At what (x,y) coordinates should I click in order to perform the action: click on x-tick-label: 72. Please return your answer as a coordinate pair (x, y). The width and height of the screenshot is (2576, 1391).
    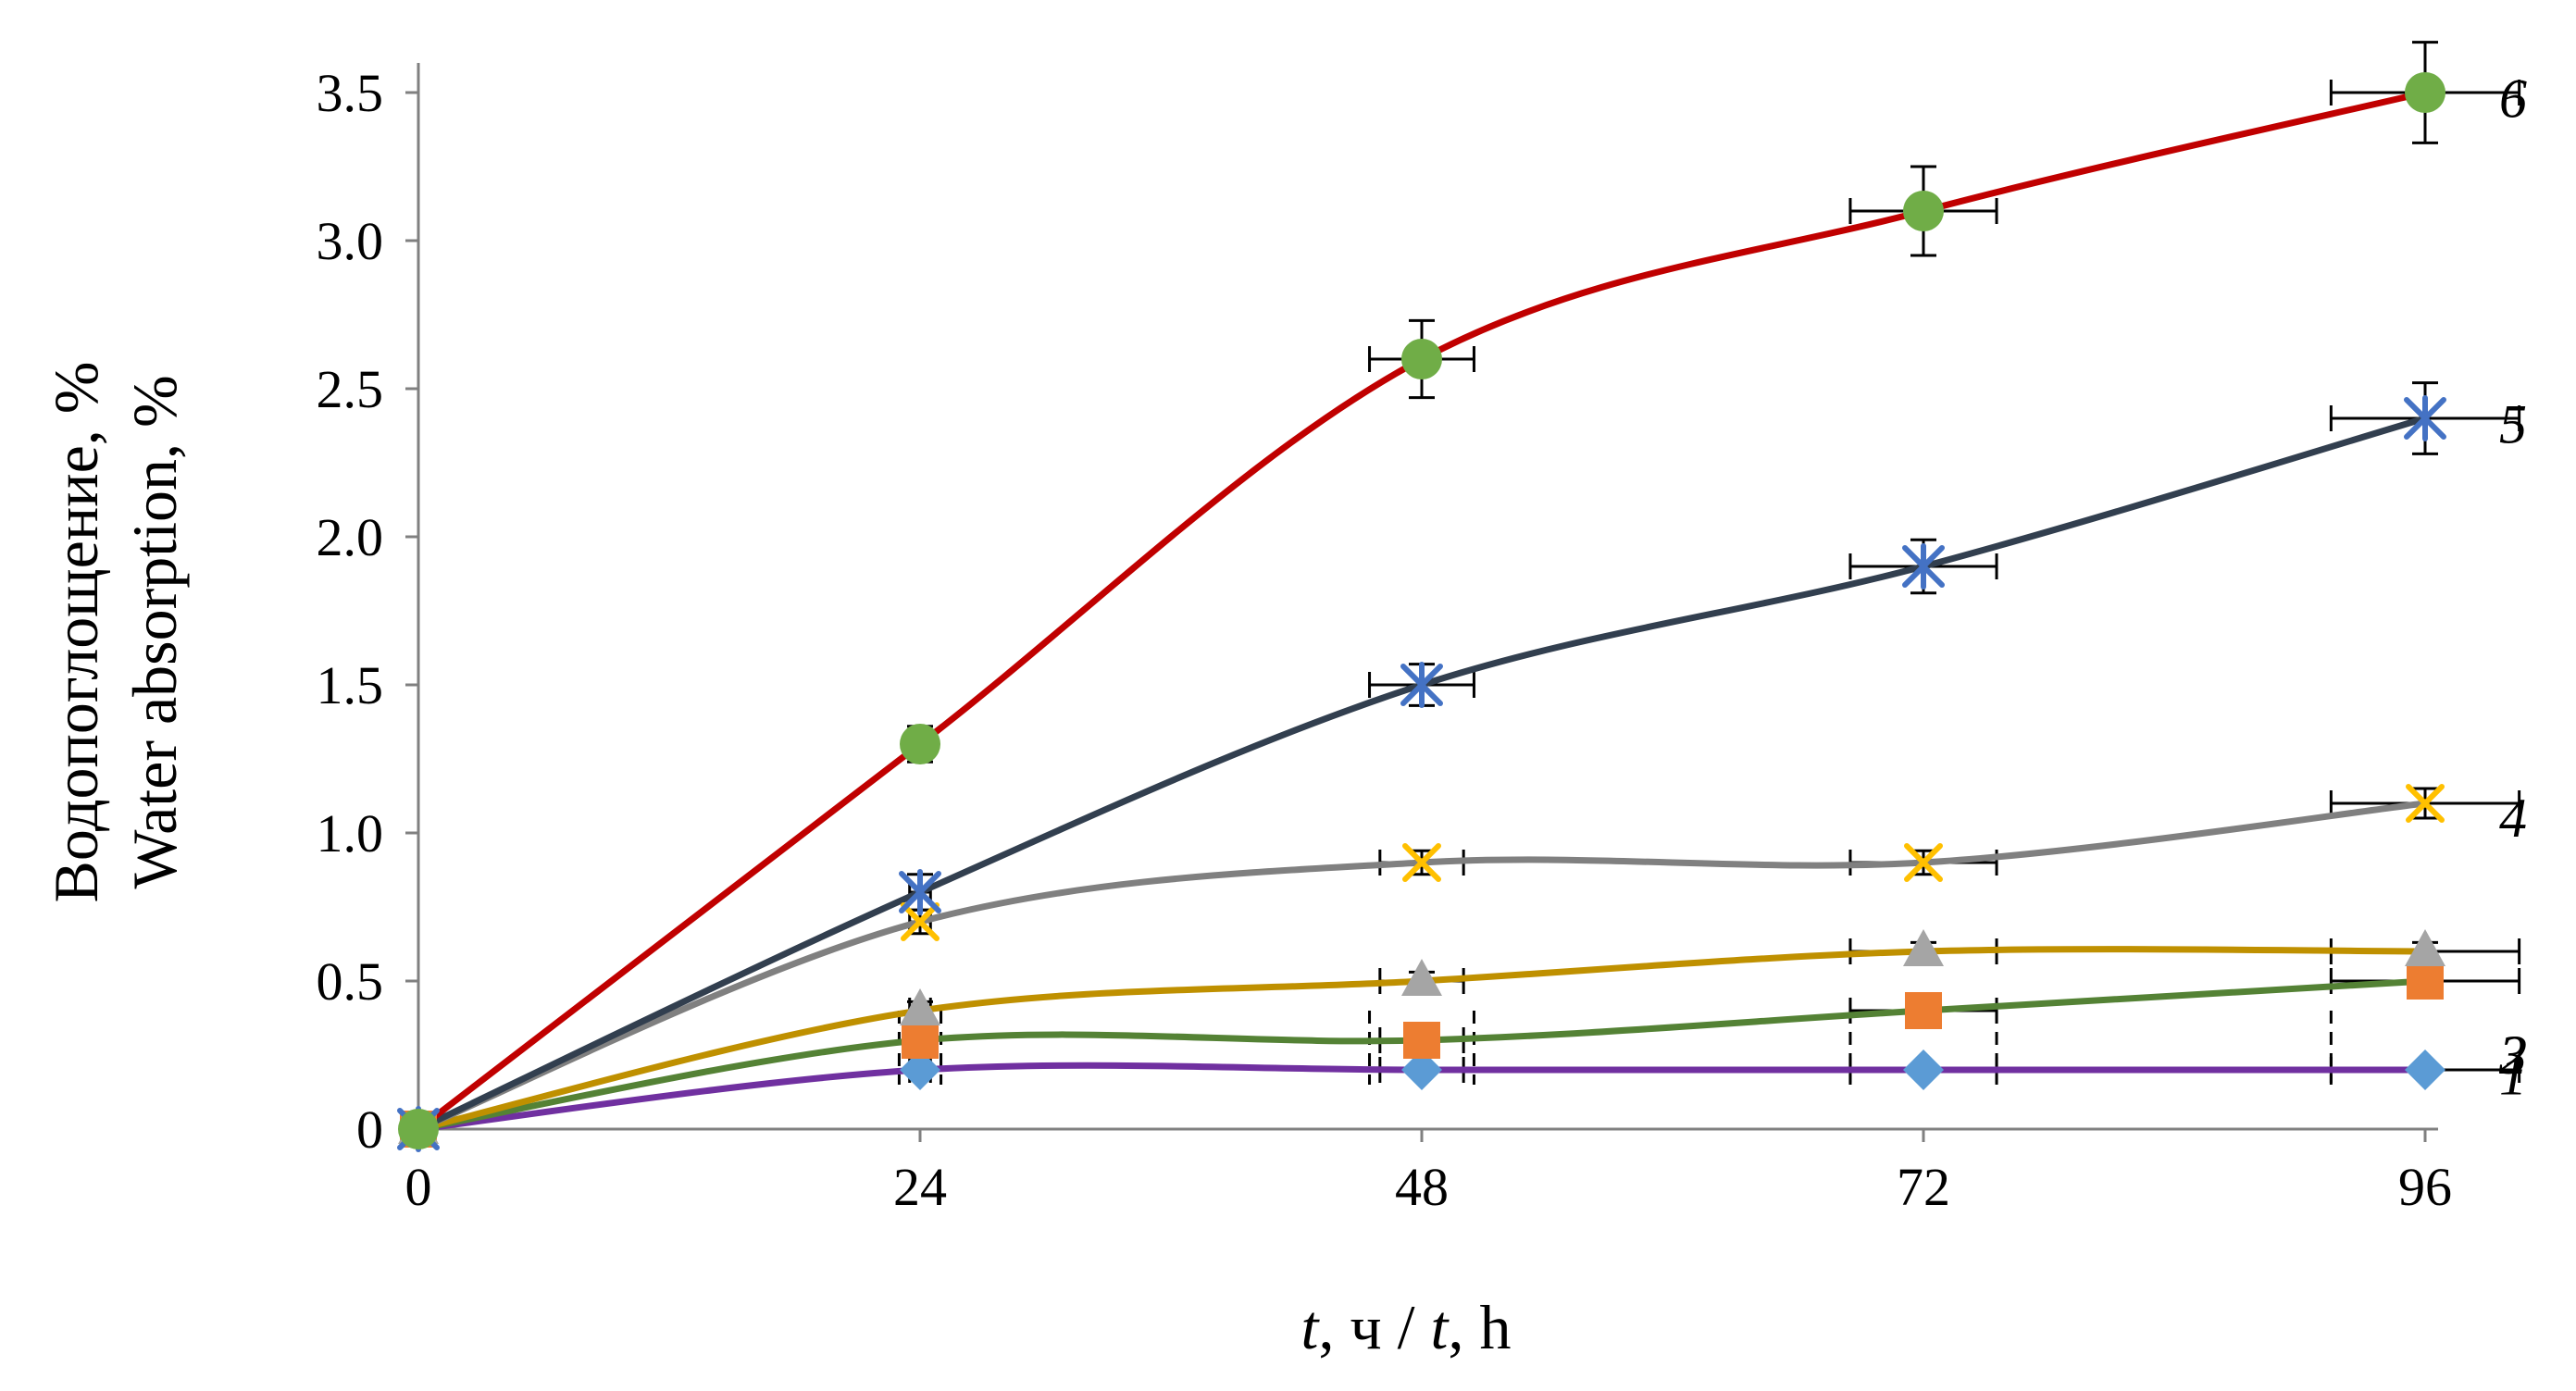
    Looking at the image, I should click on (1923, 1187).